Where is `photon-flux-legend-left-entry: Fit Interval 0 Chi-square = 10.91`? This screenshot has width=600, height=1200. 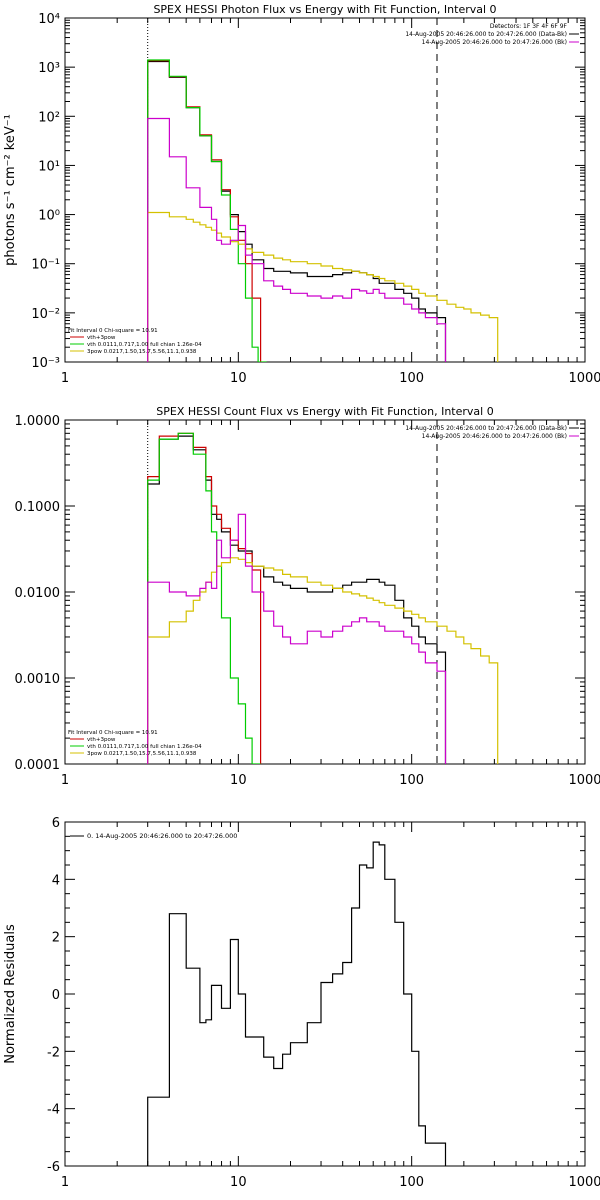 photon-flux-legend-left-entry: Fit Interval 0 Chi-square = 10.91 is located at coordinates (113, 331).